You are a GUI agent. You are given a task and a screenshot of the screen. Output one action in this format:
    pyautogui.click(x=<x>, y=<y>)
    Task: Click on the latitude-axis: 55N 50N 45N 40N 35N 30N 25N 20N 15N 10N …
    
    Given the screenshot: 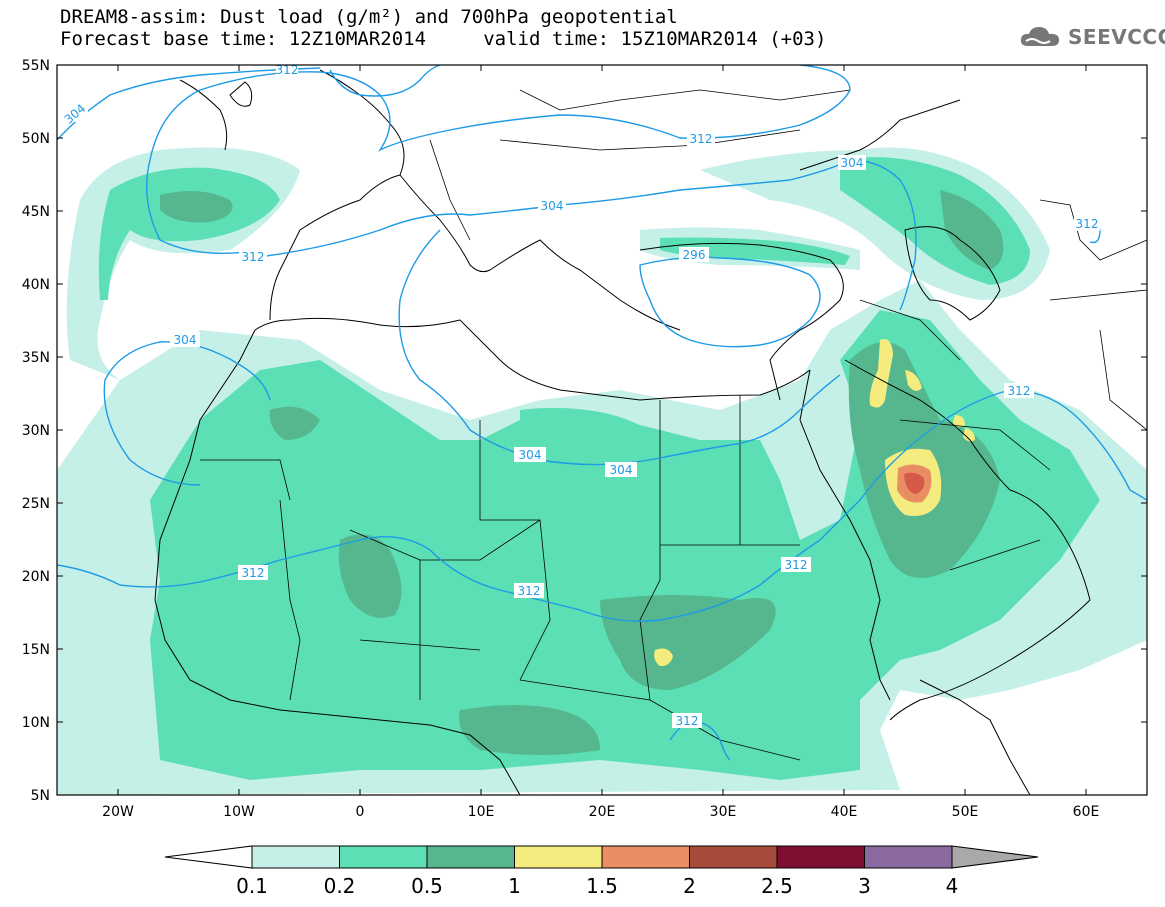 What is the action you would take?
    pyautogui.click(x=36, y=431)
    